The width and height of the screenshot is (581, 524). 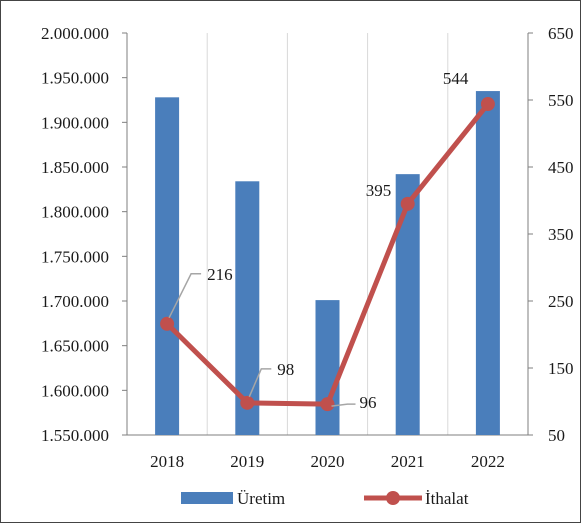 What do you see at coordinates (167, 461) in the screenshot?
I see `x-tick-label: 2018` at bounding box center [167, 461].